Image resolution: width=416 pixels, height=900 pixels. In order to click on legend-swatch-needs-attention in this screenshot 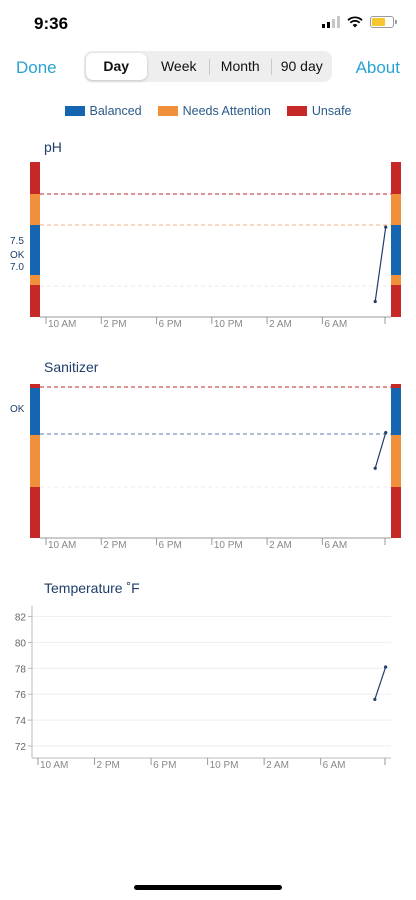, I will do `click(167, 111)`.